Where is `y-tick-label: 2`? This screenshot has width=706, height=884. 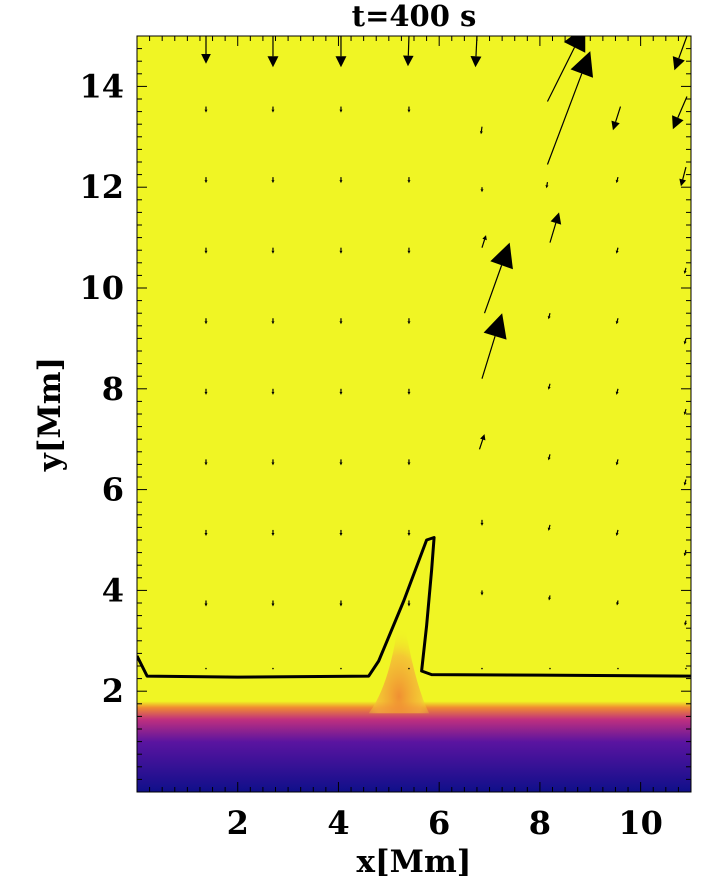
y-tick-label: 2 is located at coordinates (113, 691).